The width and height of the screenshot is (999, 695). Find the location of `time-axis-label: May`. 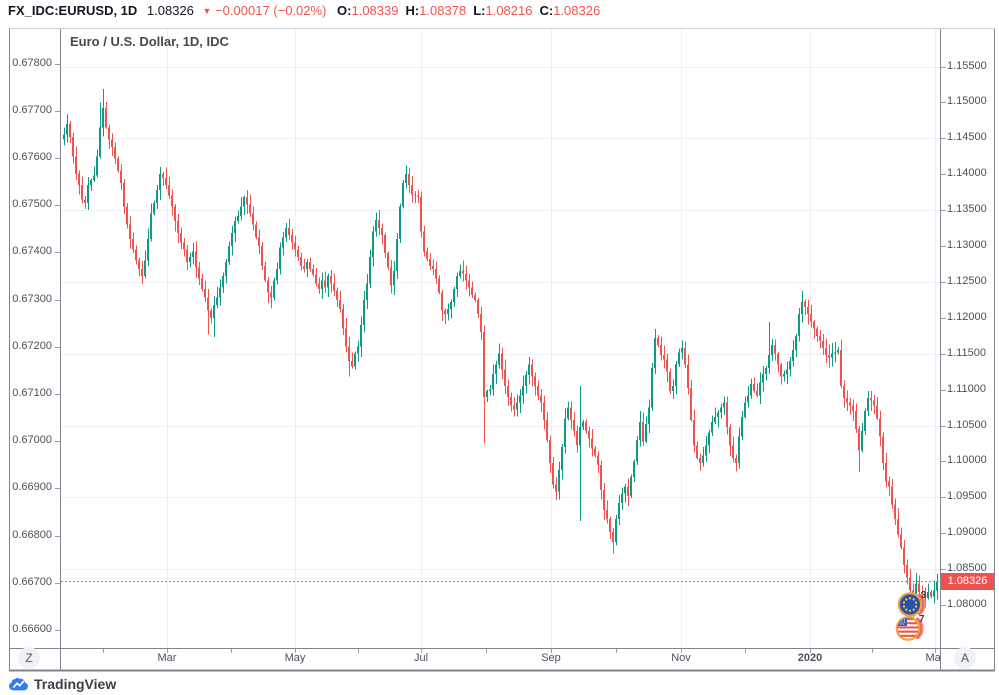

time-axis-label: May is located at coordinates (295, 658).